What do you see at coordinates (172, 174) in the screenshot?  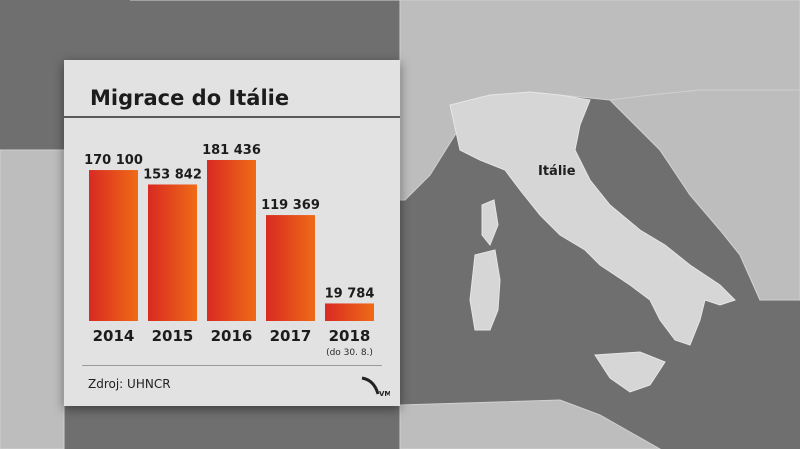 I see `value-label-2015: 153 842` at bounding box center [172, 174].